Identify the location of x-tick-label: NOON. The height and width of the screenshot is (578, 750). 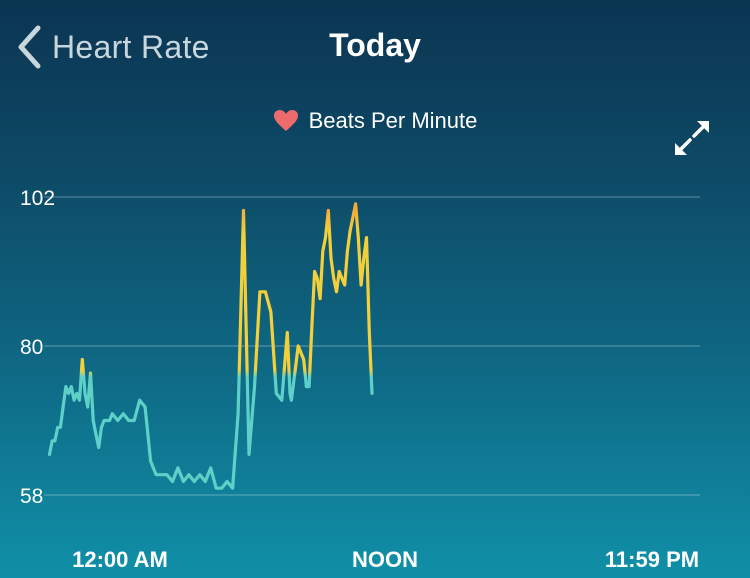
(385, 559).